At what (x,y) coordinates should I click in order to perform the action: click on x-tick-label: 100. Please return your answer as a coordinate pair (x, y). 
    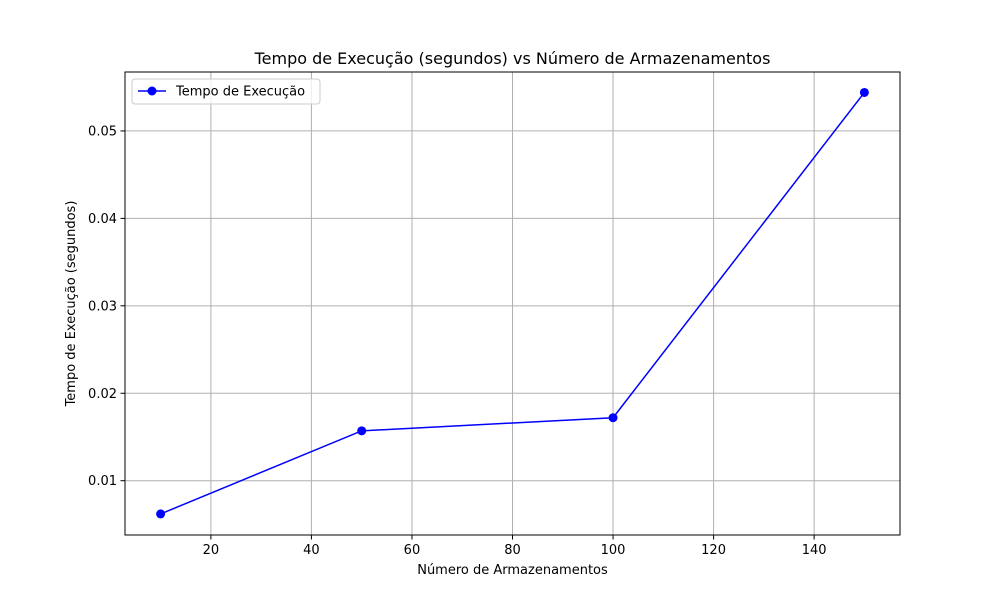
    Looking at the image, I should click on (613, 550).